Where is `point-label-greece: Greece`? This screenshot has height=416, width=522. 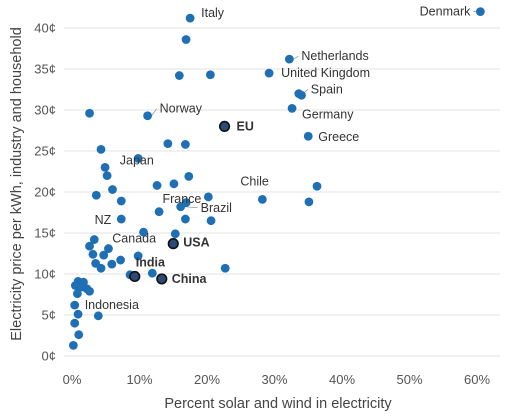 point-label-greece: Greece is located at coordinates (338, 137).